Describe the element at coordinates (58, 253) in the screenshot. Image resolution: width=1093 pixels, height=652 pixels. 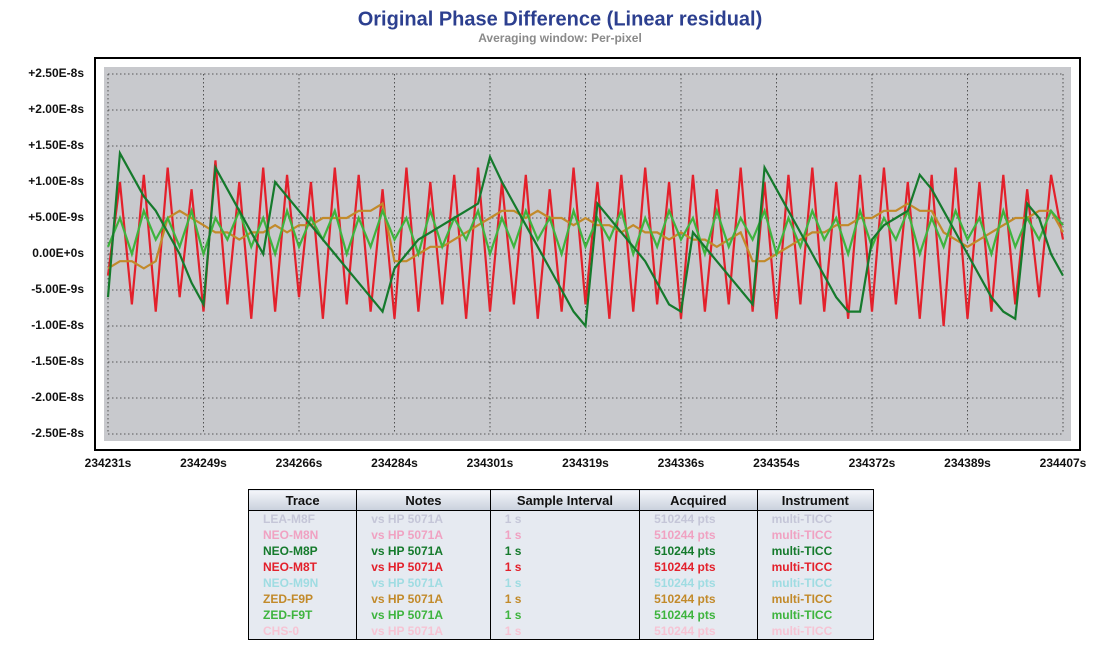
I see `y-tick-label: 0.00E+0s` at that location.